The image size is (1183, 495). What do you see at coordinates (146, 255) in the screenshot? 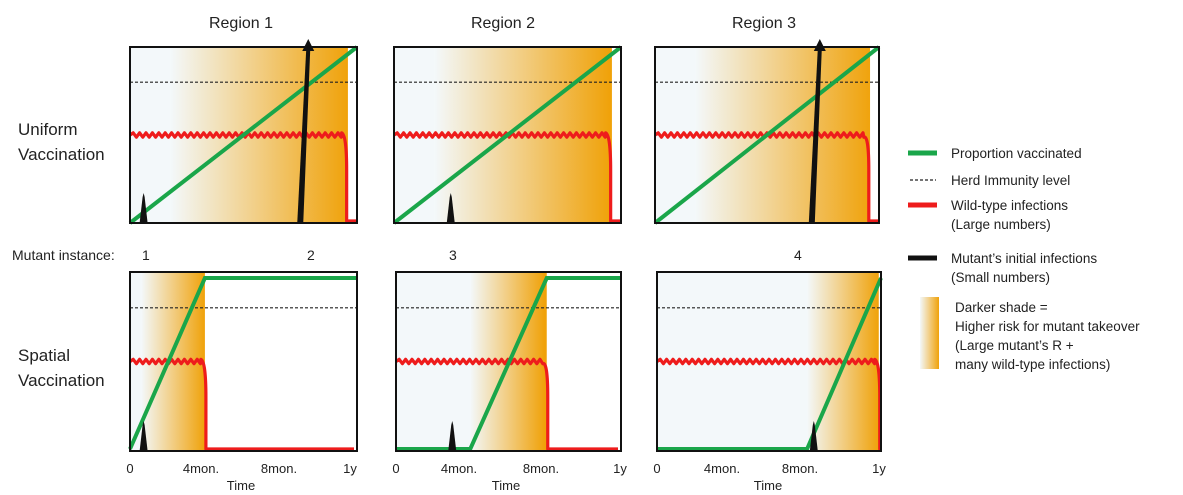
I see `mutant-instance-1: 1` at bounding box center [146, 255].